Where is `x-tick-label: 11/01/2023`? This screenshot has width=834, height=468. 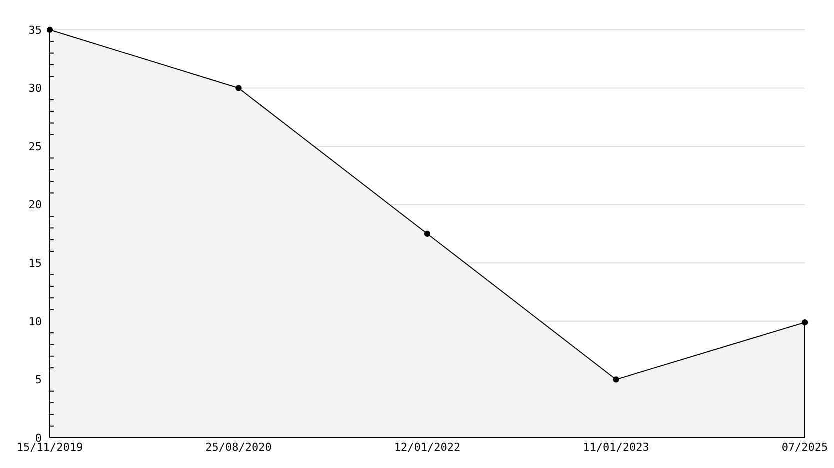 x-tick-label: 11/01/2023 is located at coordinates (616, 447).